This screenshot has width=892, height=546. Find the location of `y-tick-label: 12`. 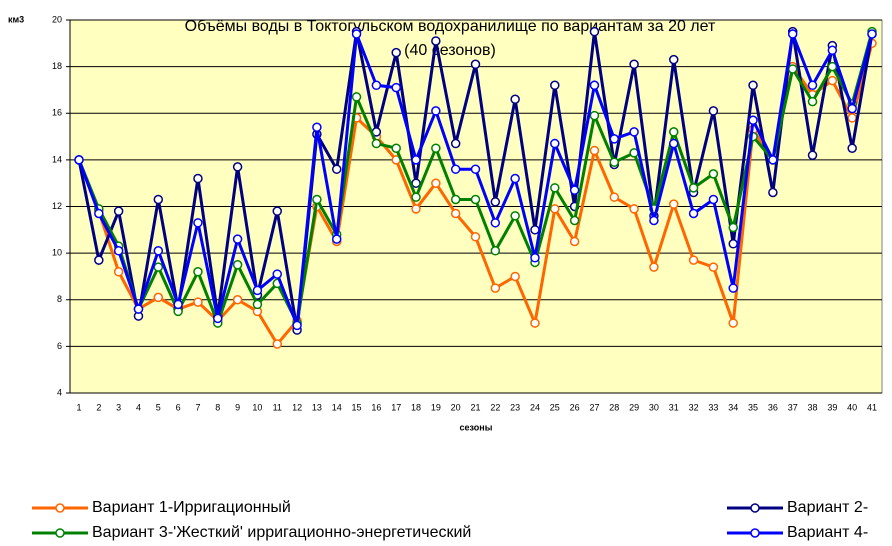

y-tick-label: 12 is located at coordinates (57, 206).